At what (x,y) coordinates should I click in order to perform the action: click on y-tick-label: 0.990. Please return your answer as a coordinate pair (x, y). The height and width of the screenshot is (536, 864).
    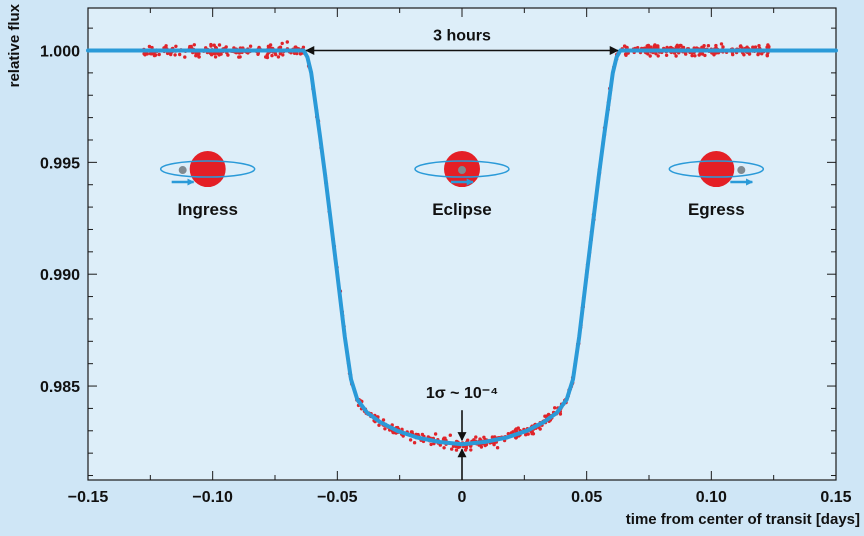
    Looking at the image, I should click on (60, 275).